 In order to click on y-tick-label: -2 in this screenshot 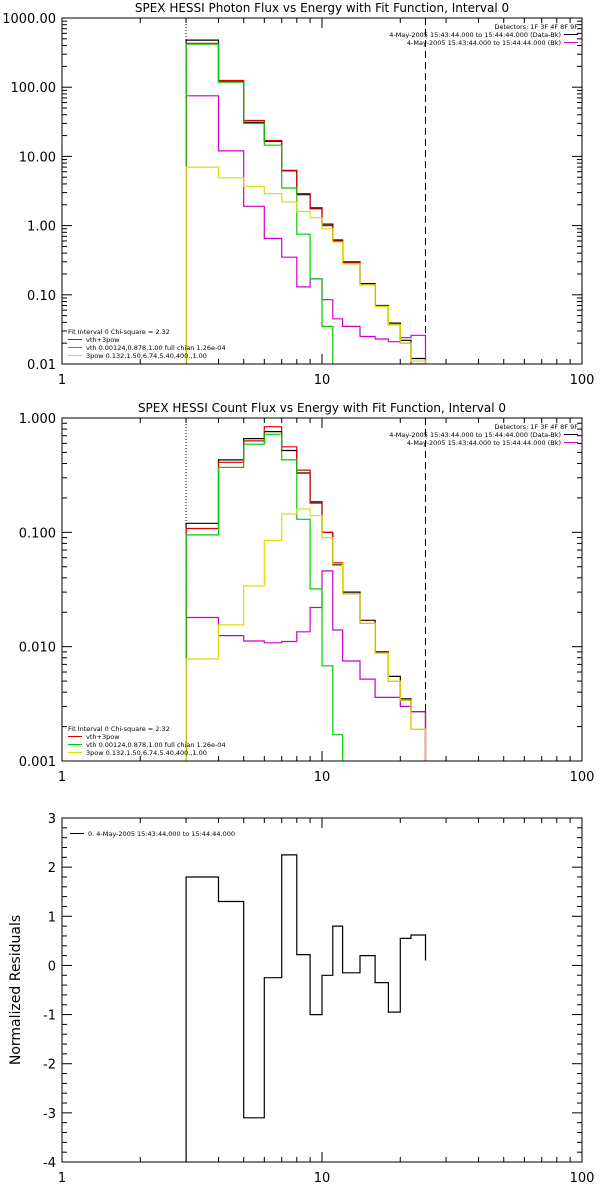, I will do `click(49, 1065)`.